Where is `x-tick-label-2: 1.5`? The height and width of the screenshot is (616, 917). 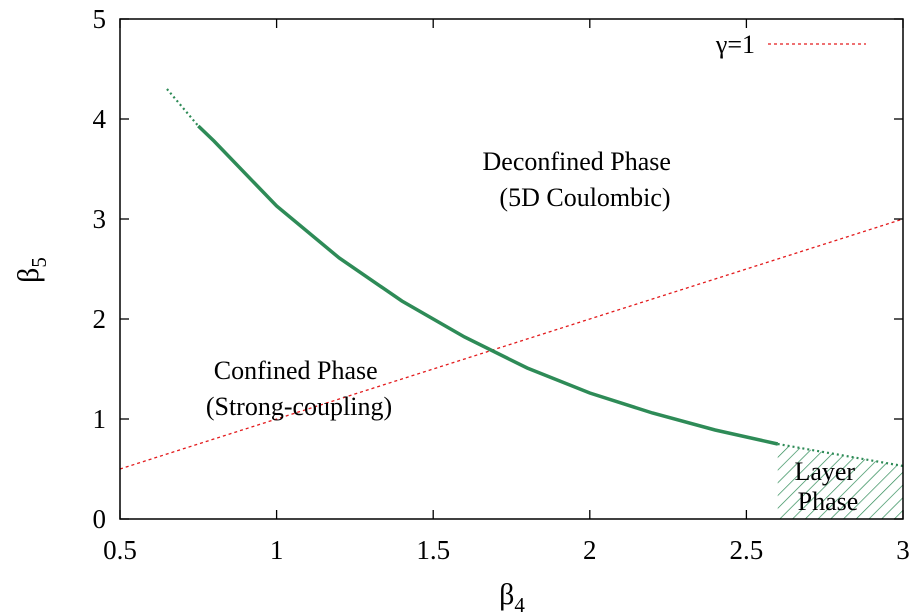
x-tick-label-2: 1.5 is located at coordinates (433, 550).